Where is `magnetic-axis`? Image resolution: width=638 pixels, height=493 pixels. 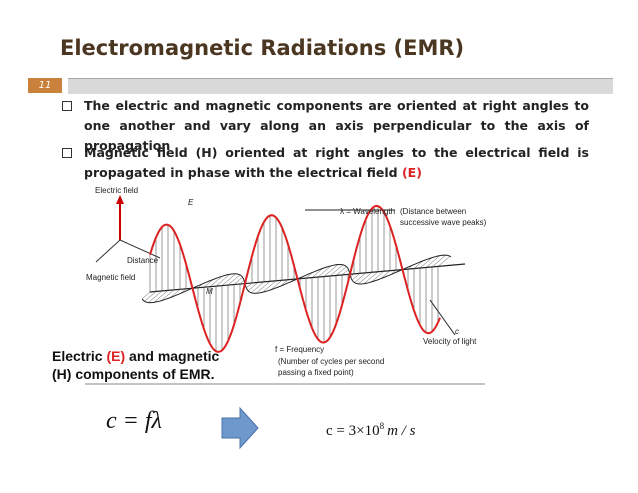
magnetic-axis is located at coordinates (108, 251).